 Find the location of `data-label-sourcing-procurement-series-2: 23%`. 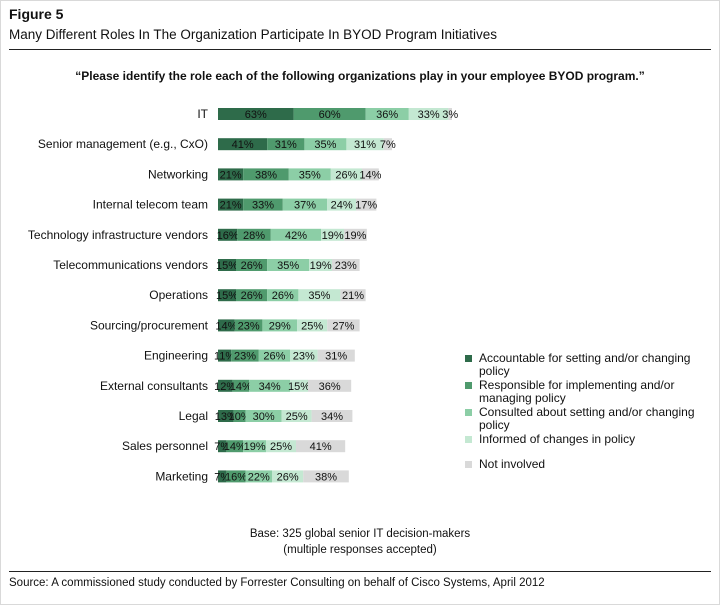

data-label-sourcing-procurement-series-2: 23% is located at coordinates (249, 326).